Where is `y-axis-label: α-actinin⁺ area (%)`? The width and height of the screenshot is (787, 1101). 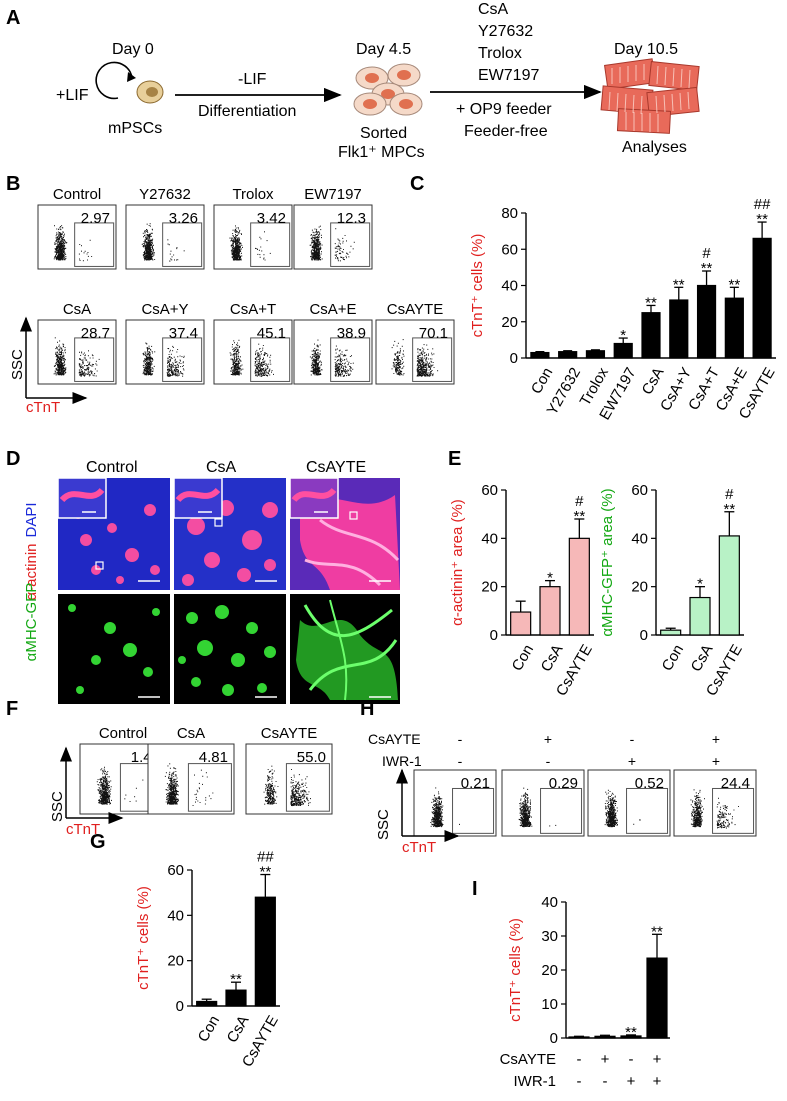 y-axis-label: α-actinin⁺ area (%) is located at coordinates (457, 562).